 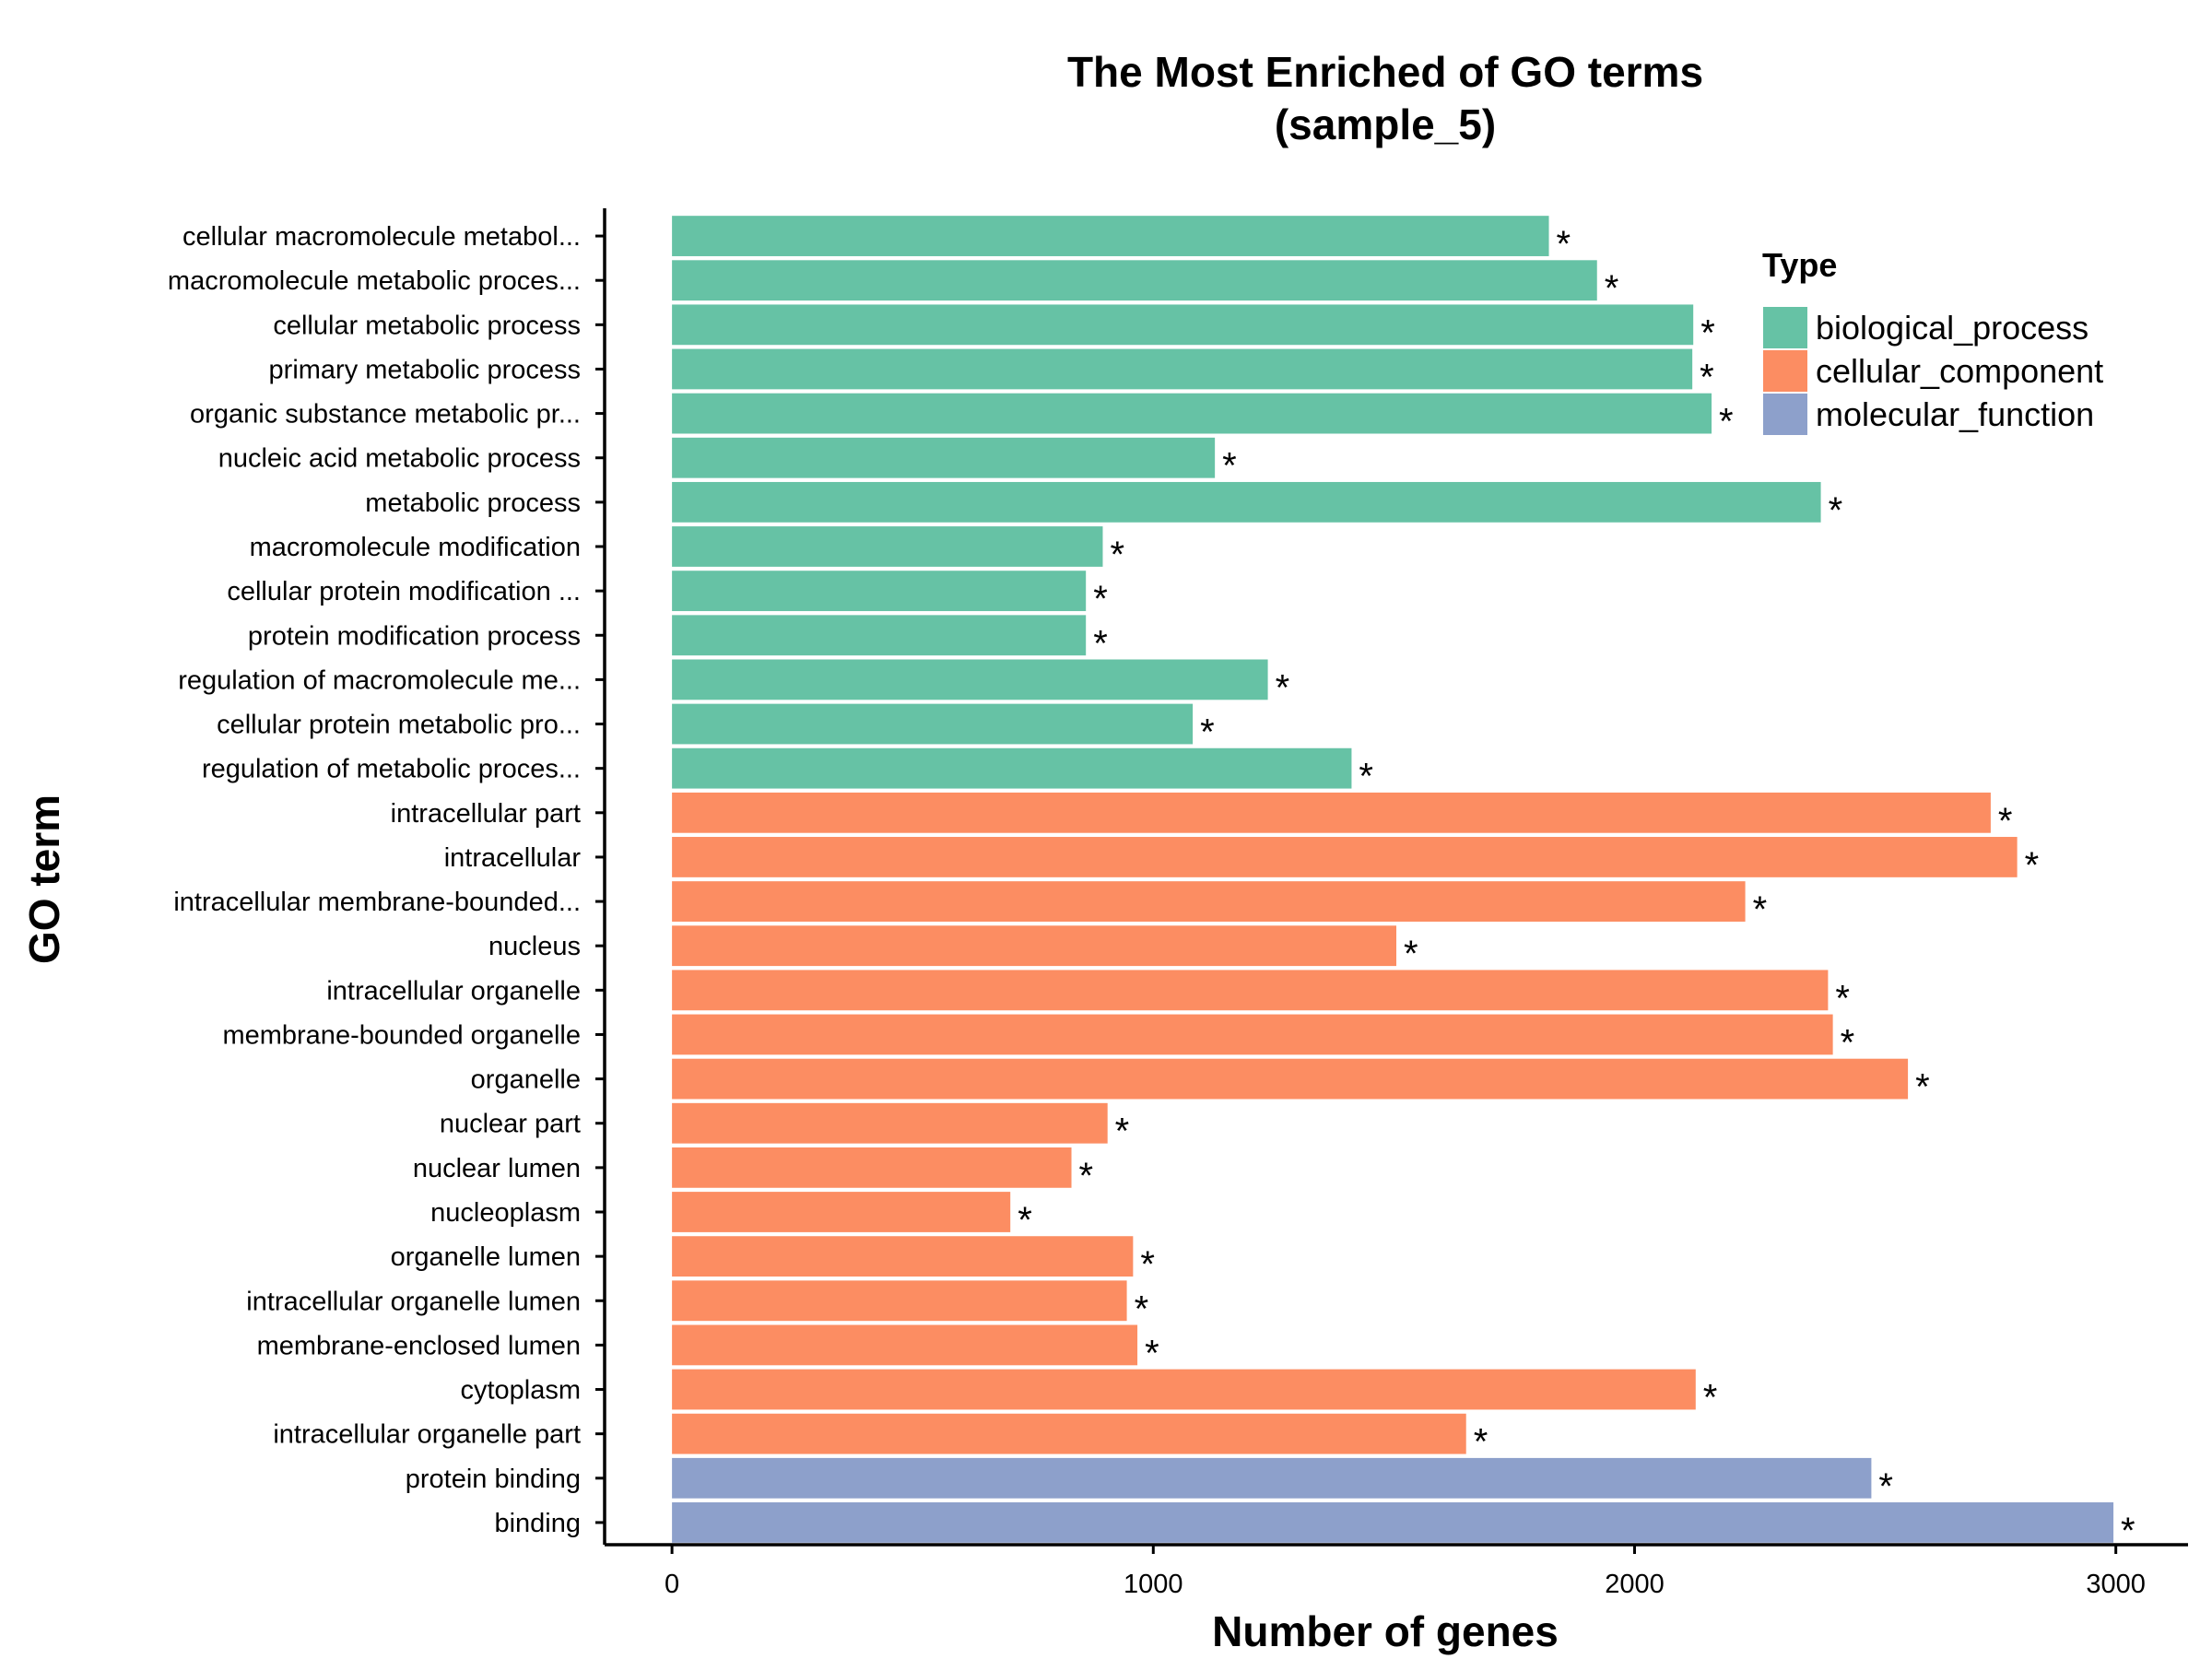 What do you see at coordinates (1885, 1486) in the screenshot?
I see `significance-marker-28: *` at bounding box center [1885, 1486].